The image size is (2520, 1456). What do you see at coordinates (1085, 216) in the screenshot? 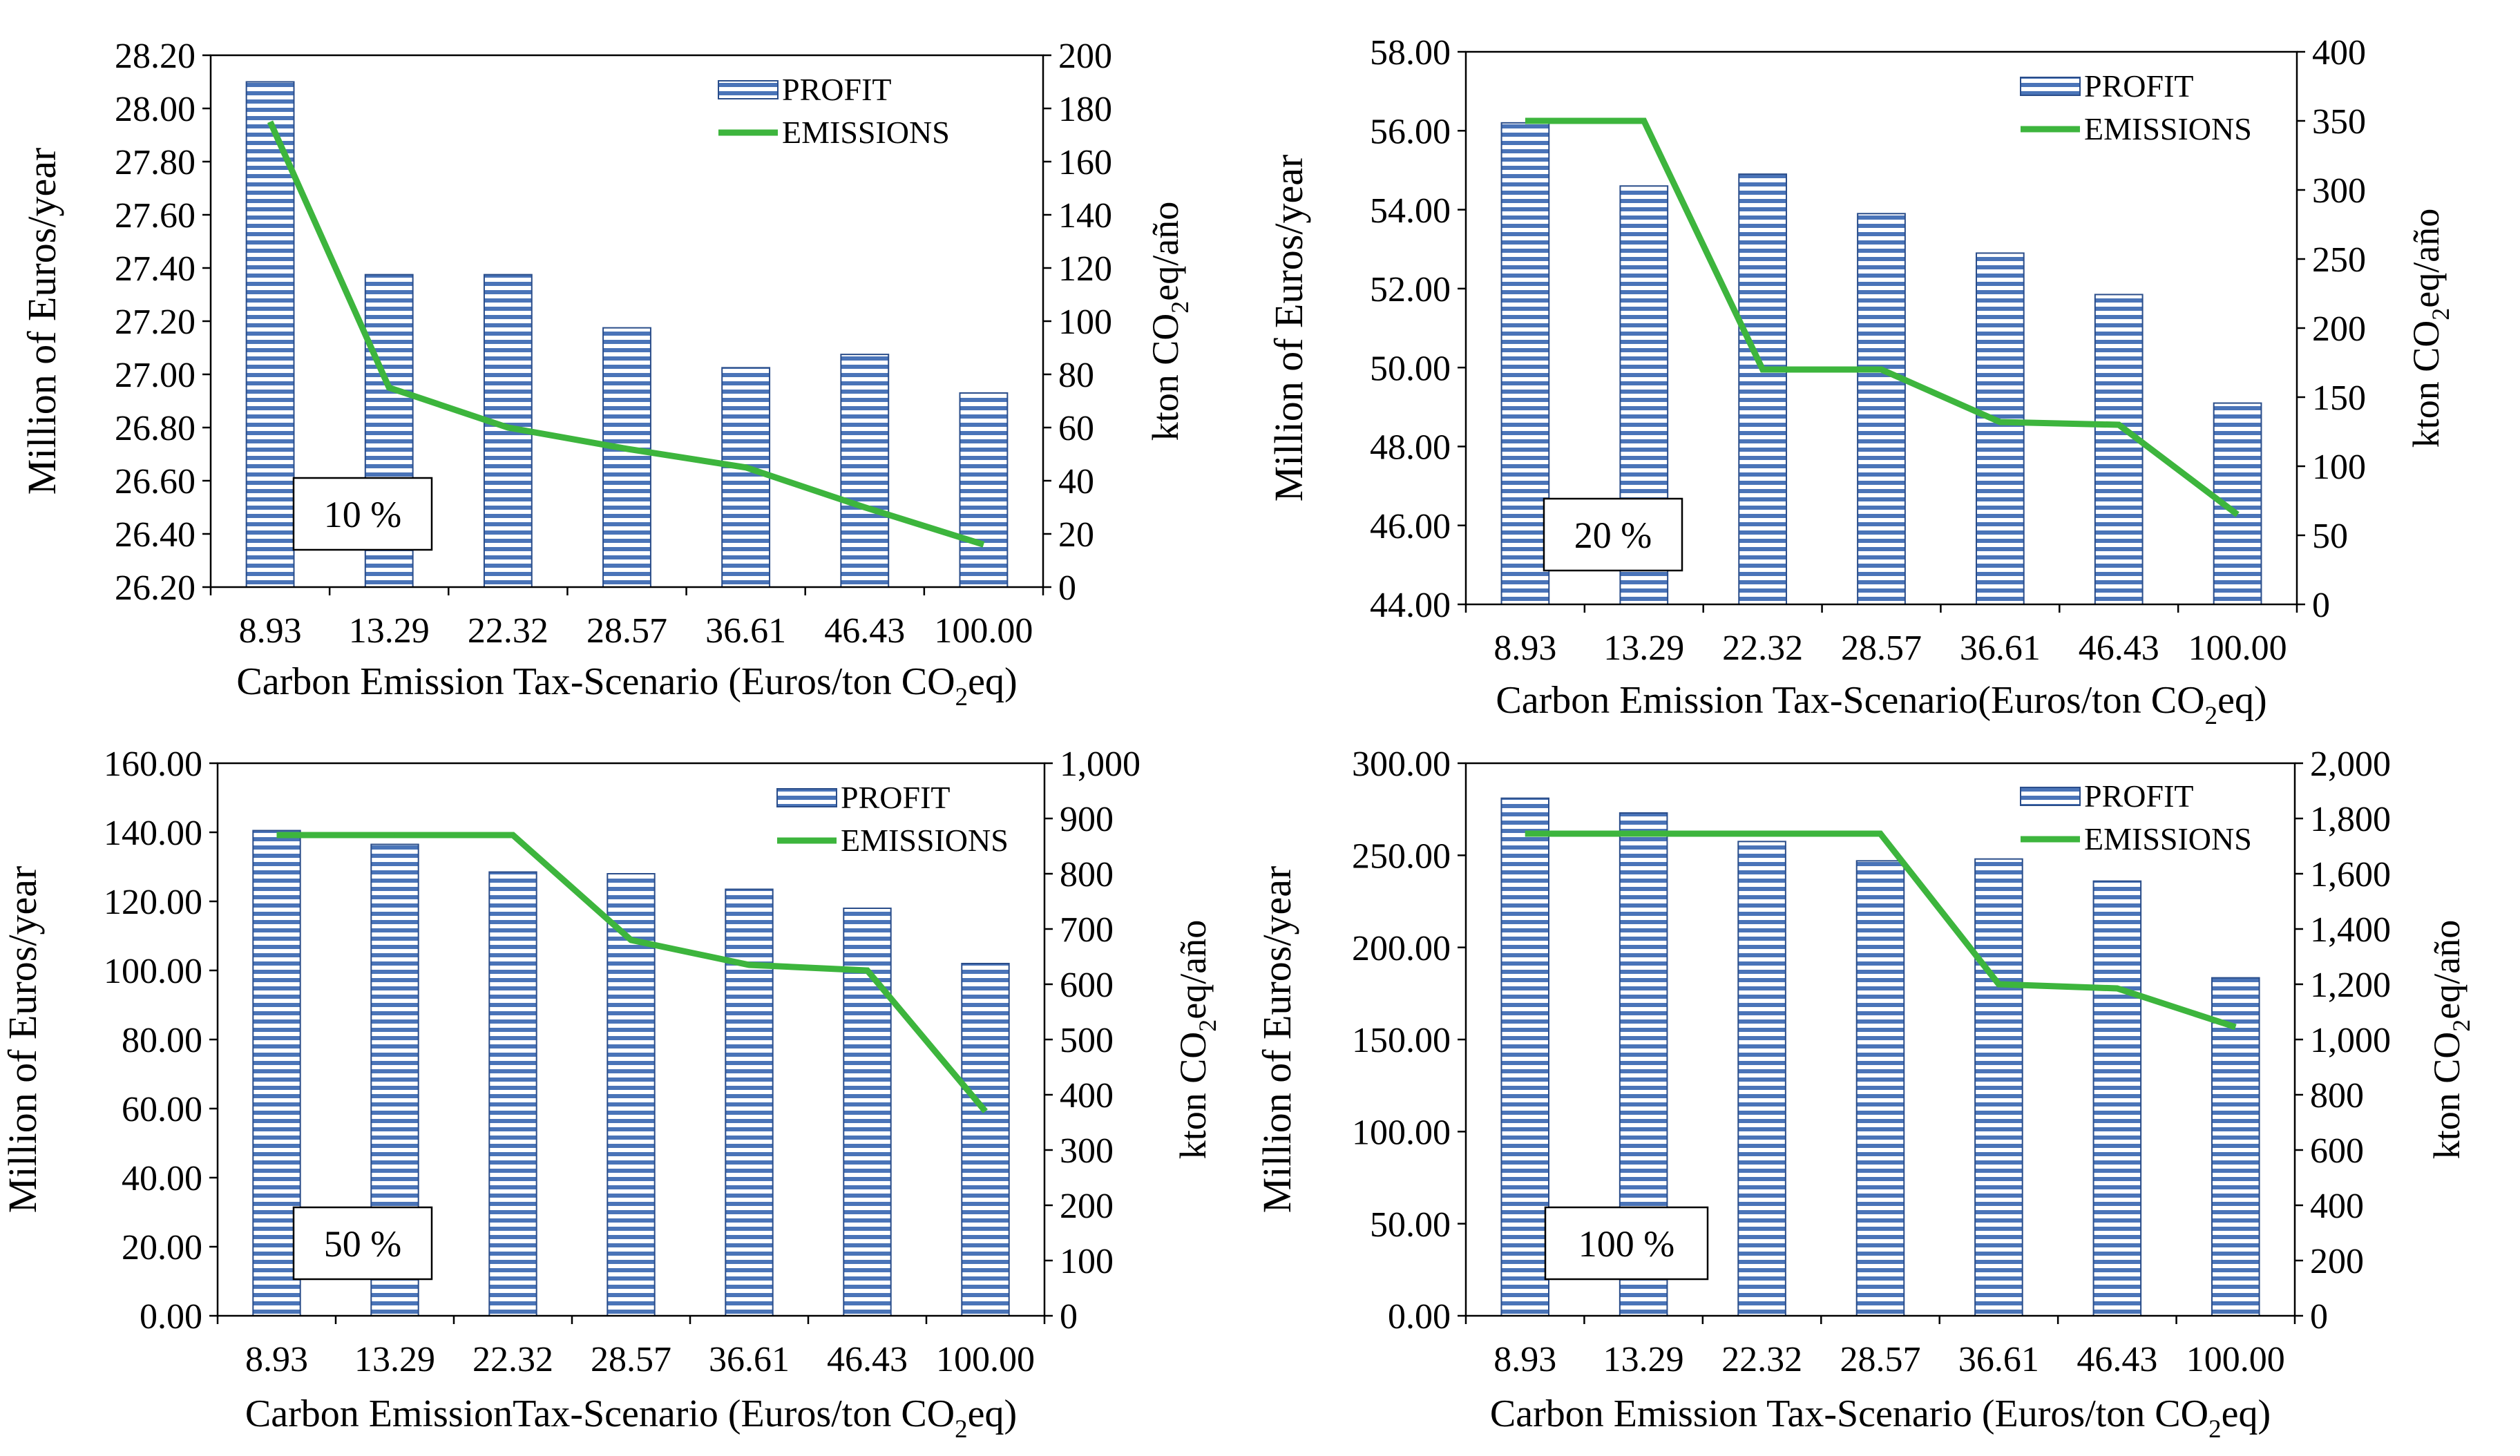
I see `y2-tick-label: 140` at bounding box center [1085, 216].